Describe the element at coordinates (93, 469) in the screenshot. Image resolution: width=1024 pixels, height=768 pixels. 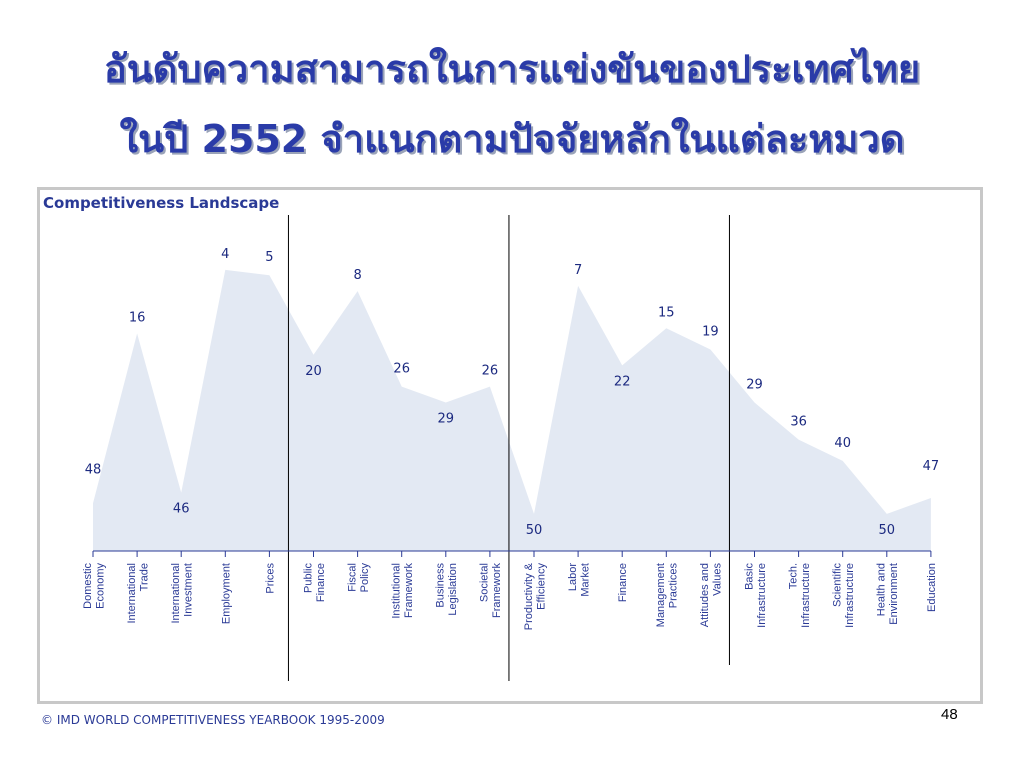
I see `data-label: 48` at that location.